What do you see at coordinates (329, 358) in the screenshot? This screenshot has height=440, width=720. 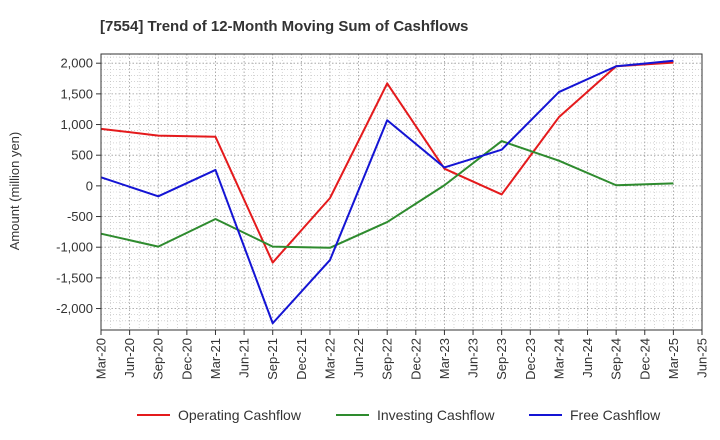 I see `x-tick-label: Mar-22` at bounding box center [329, 358].